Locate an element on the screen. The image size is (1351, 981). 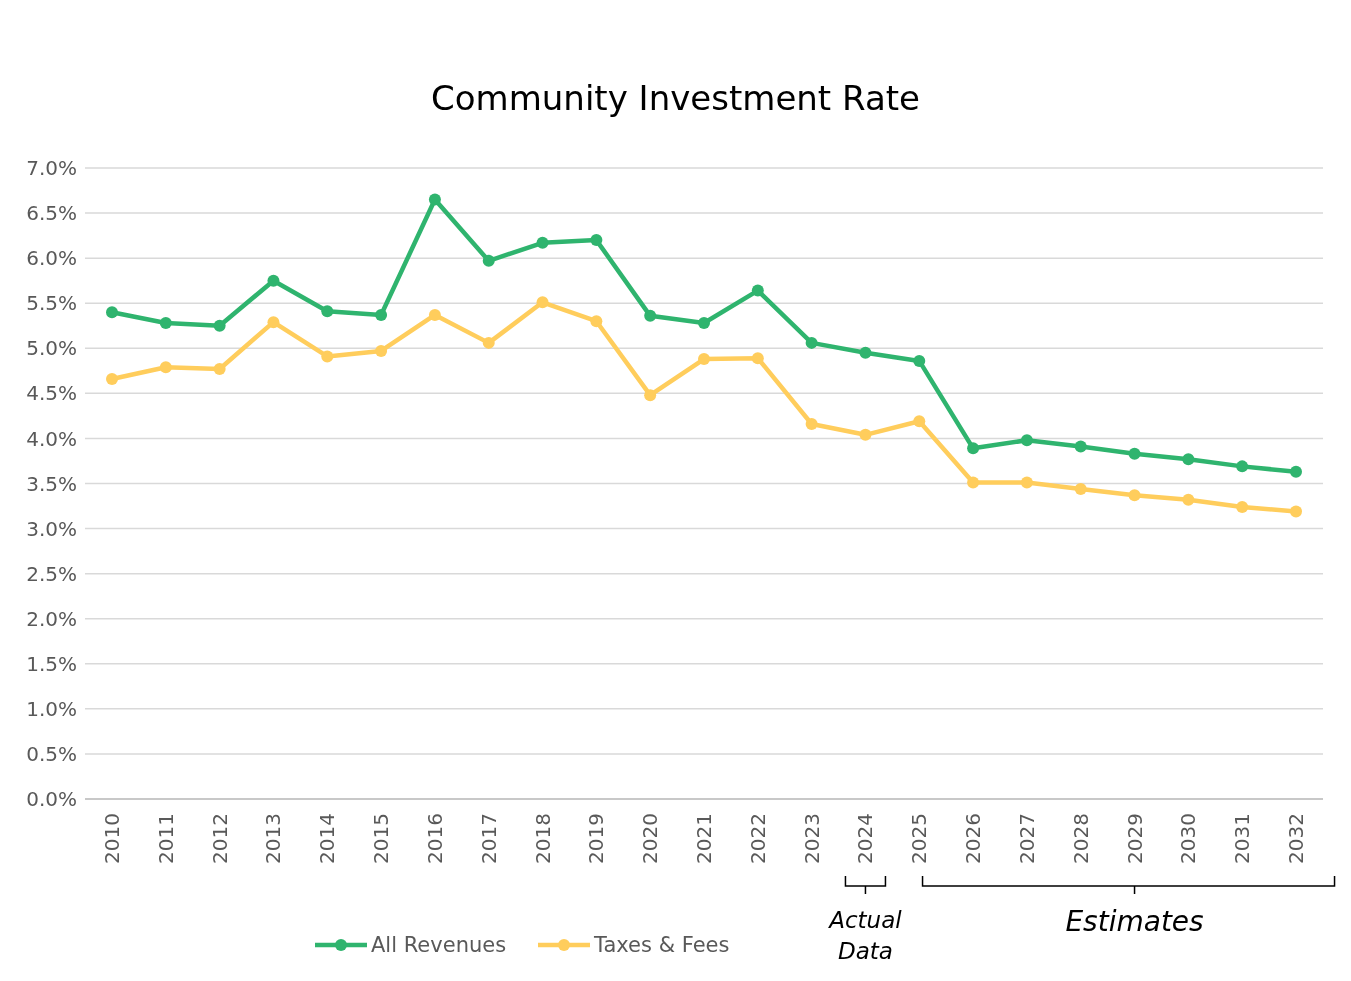
y-tick-label: 0.0% is located at coordinates (51, 799).